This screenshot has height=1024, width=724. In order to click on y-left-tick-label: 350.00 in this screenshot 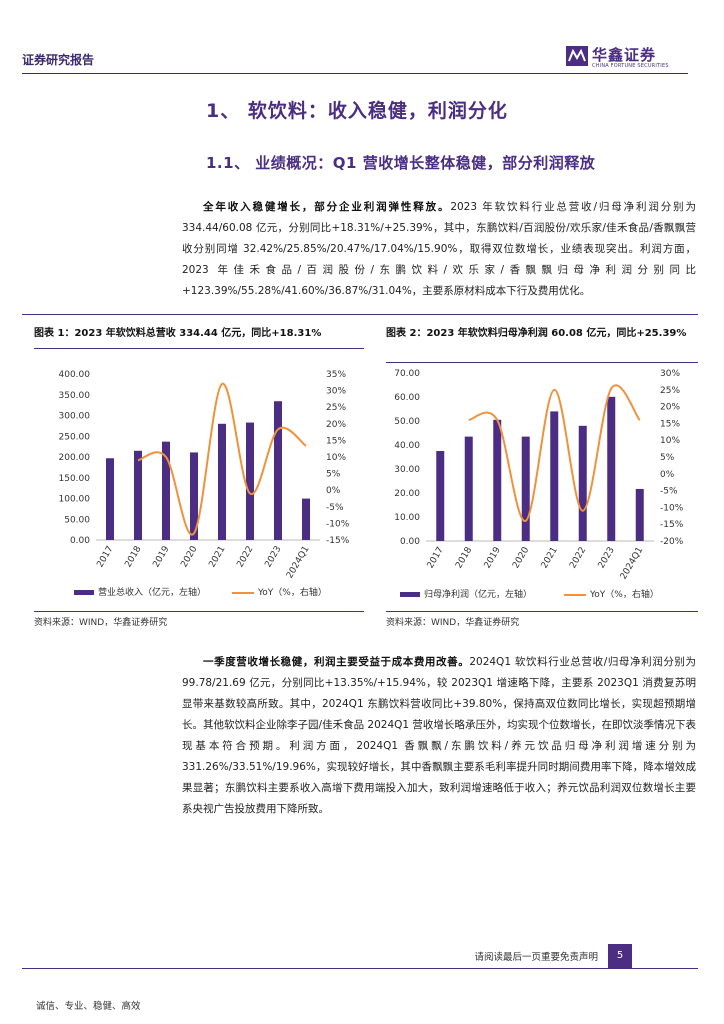, I will do `click(75, 396)`.